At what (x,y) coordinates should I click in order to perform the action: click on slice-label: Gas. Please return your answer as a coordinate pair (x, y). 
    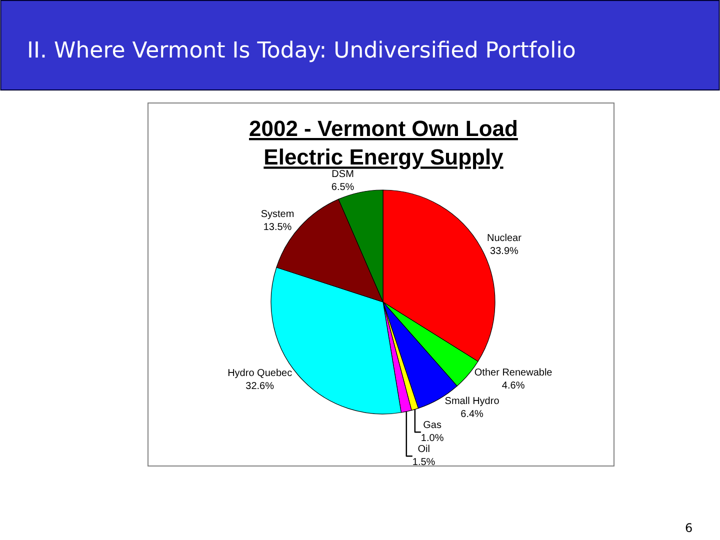
    Looking at the image, I should click on (432, 426).